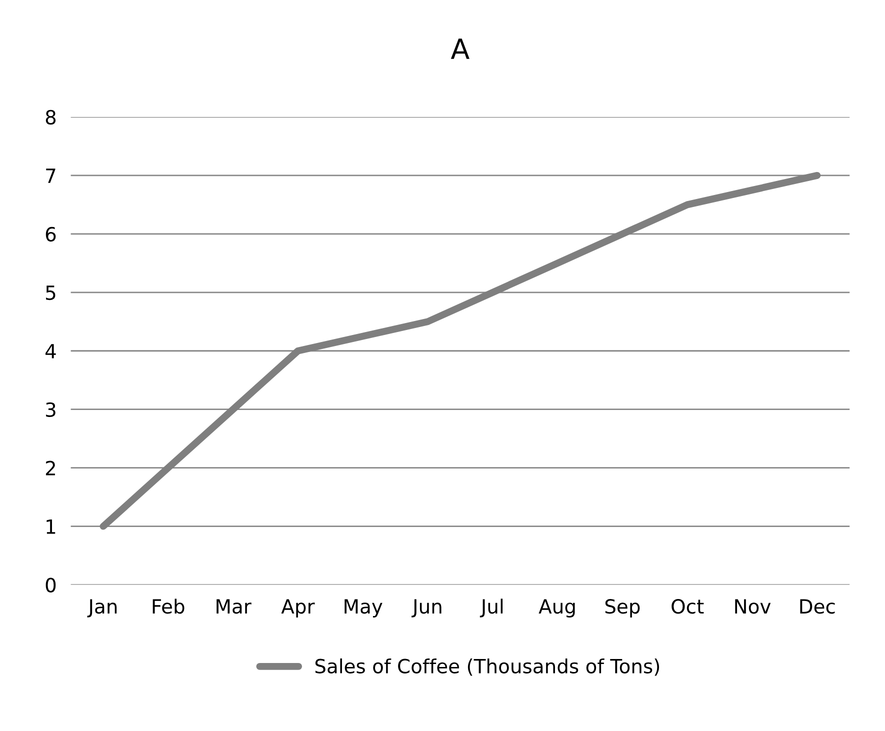 This screenshot has height=731, width=885. What do you see at coordinates (51, 175) in the screenshot?
I see `y-tick-label: 7` at bounding box center [51, 175].